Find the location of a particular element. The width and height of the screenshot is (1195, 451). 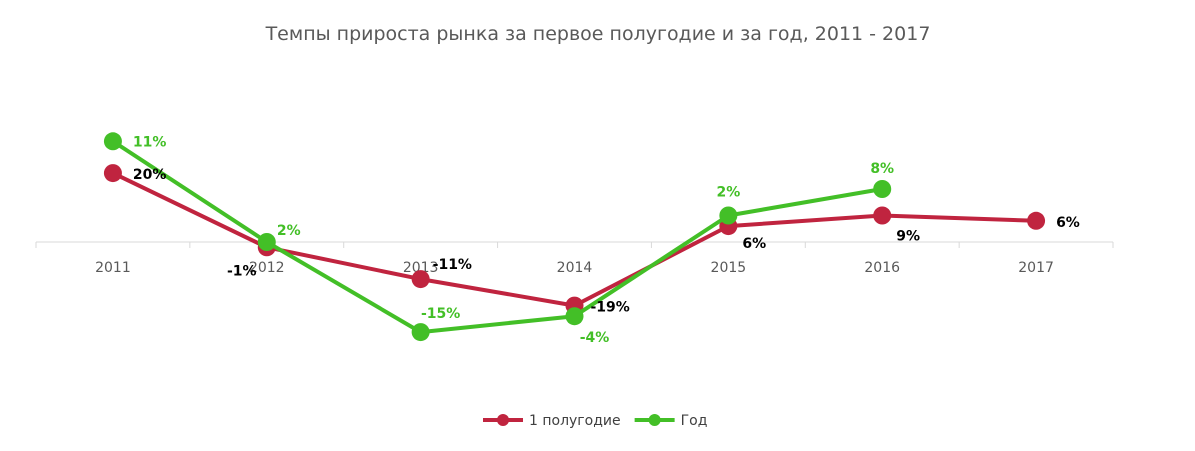

data-label: 11% is located at coordinates (150, 142).